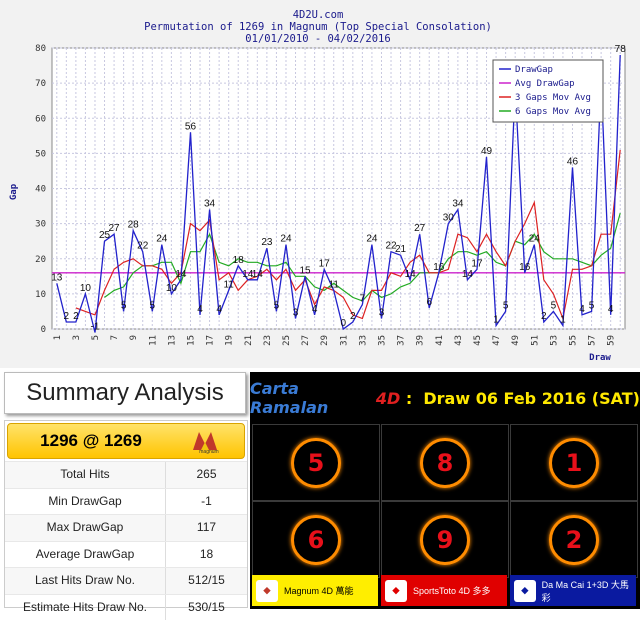 The height and width of the screenshot is (620, 640). I want to click on summary-row-label: Last Hits Draw No., so click(85, 581).